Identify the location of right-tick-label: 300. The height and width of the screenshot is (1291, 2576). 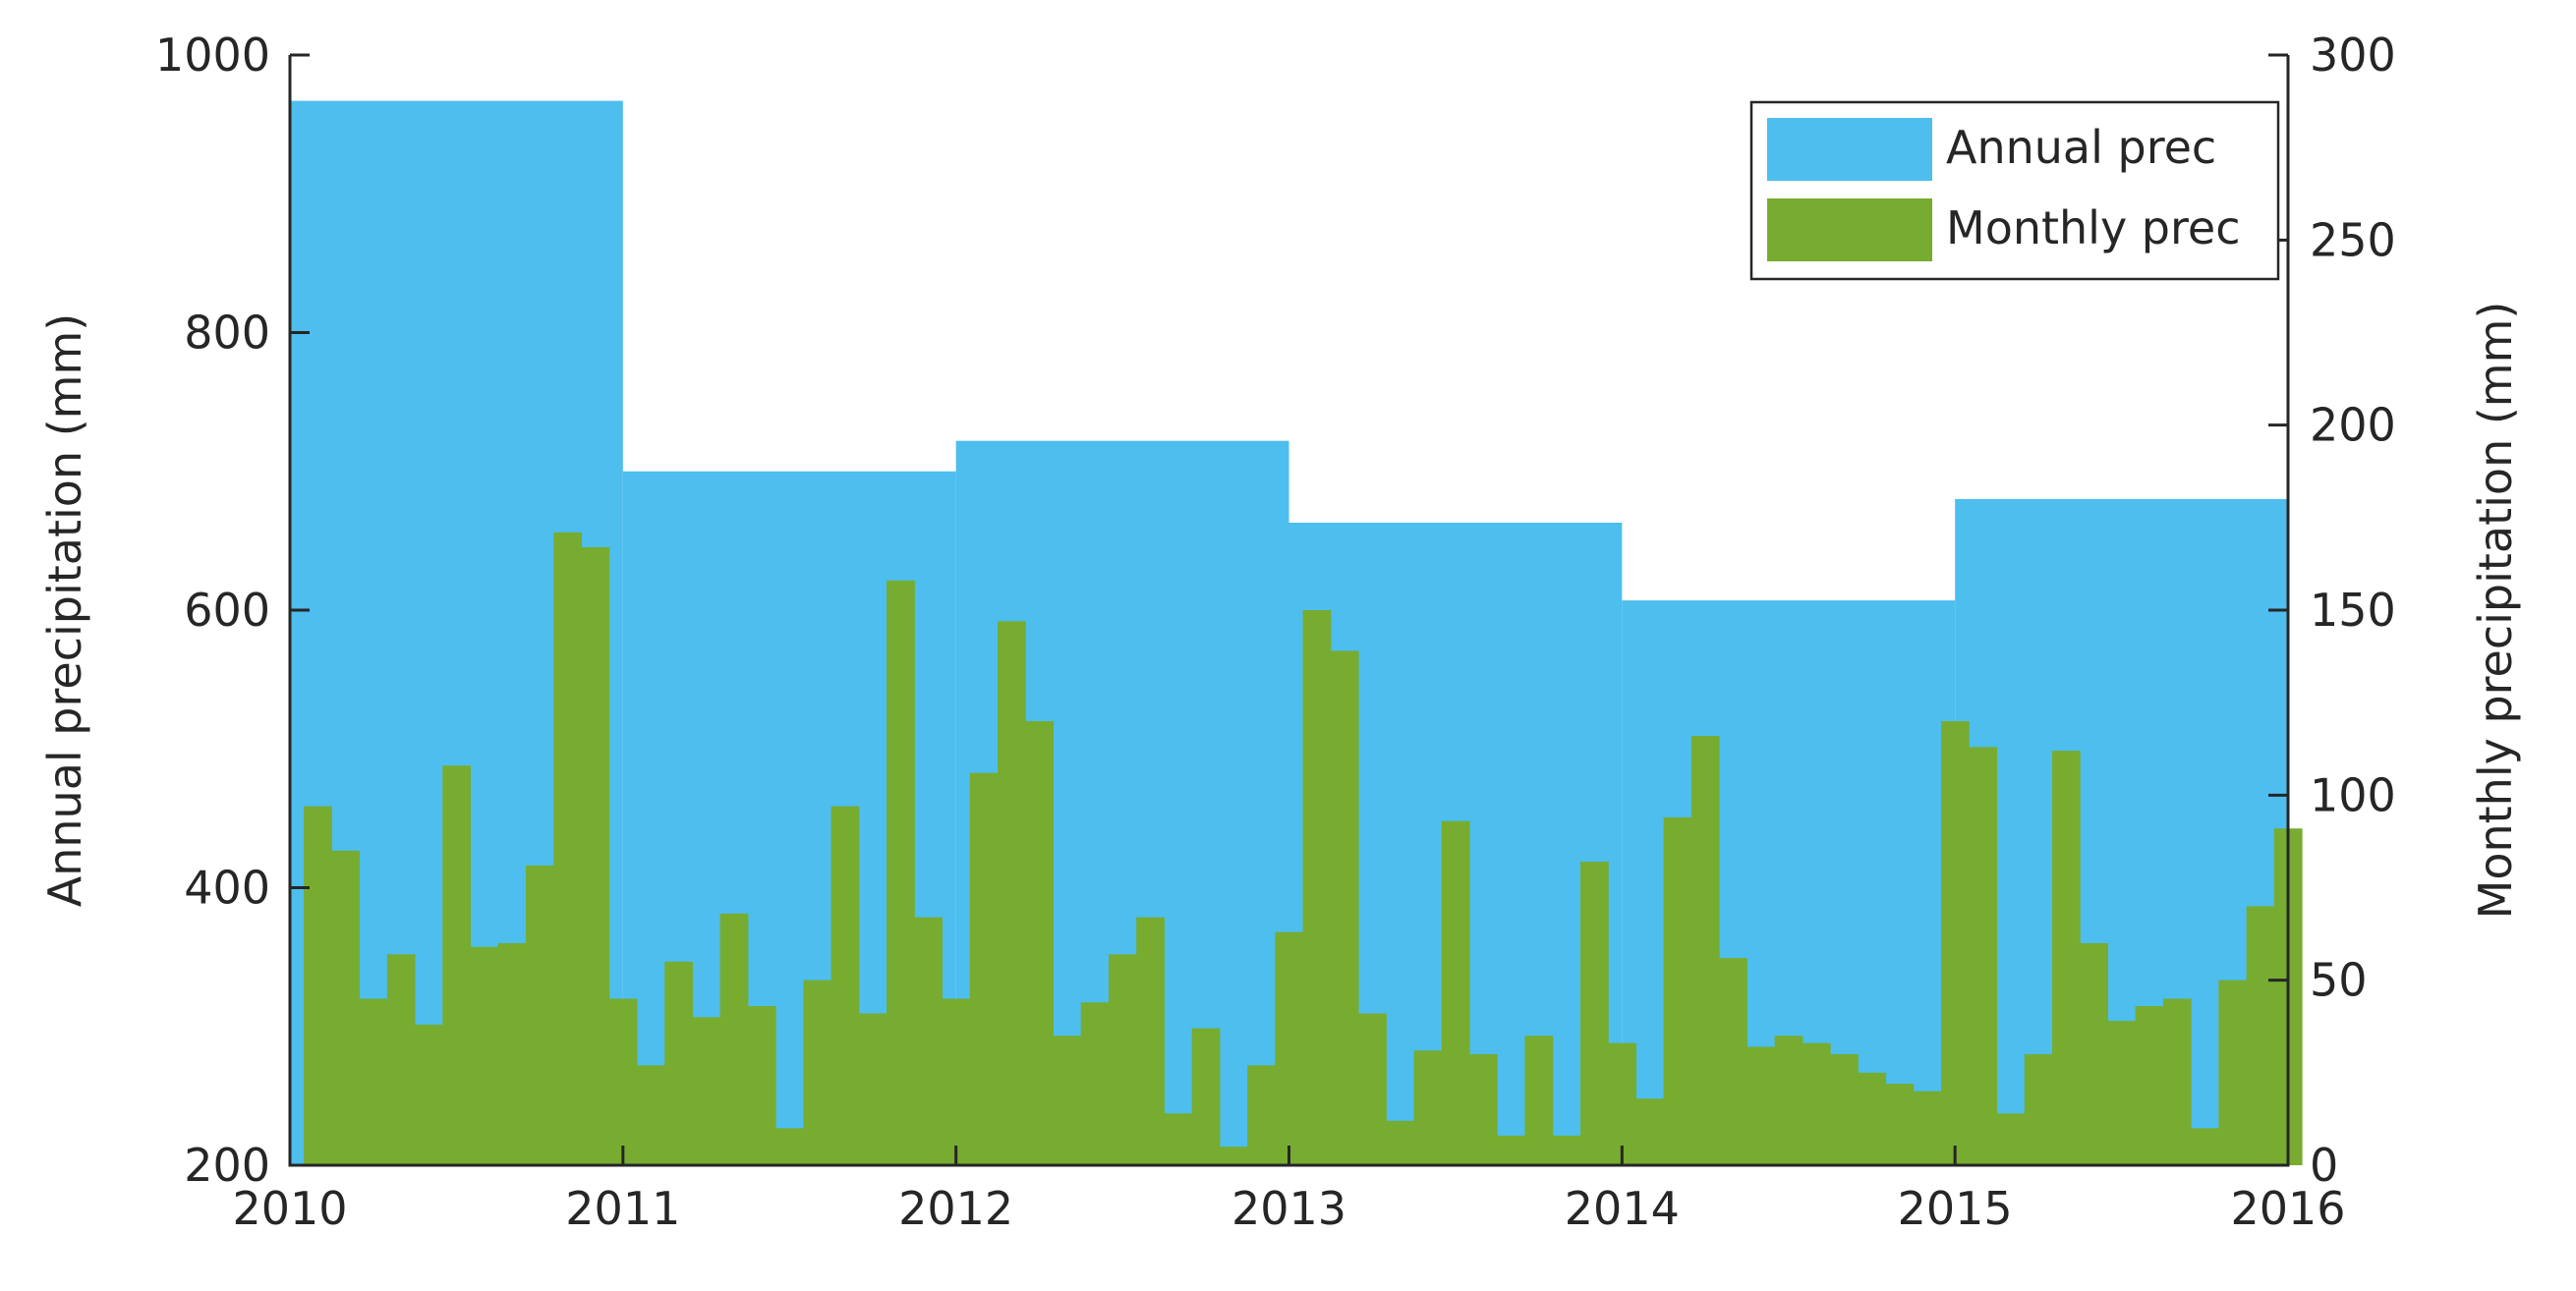
(2353, 55).